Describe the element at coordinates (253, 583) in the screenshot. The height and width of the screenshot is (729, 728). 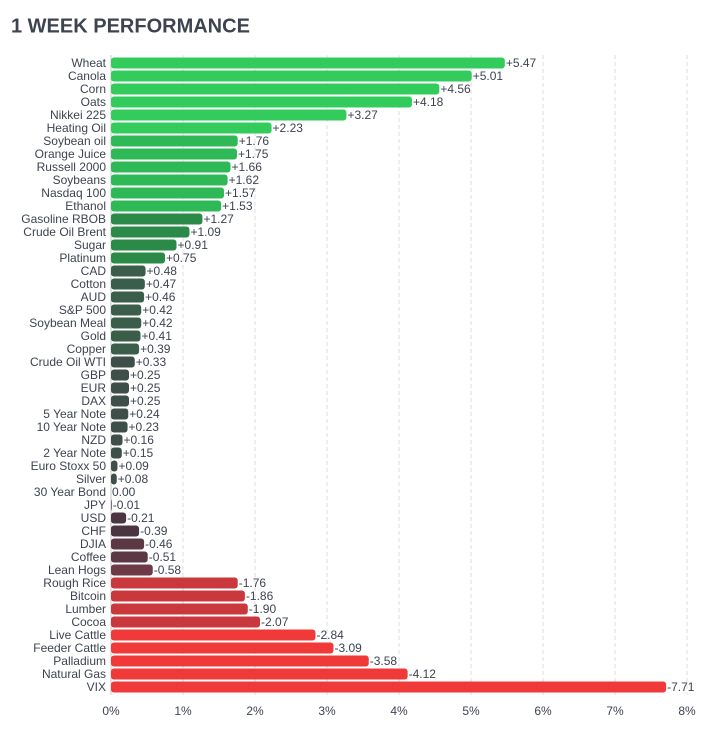
I see `value-label: -1.76` at that location.